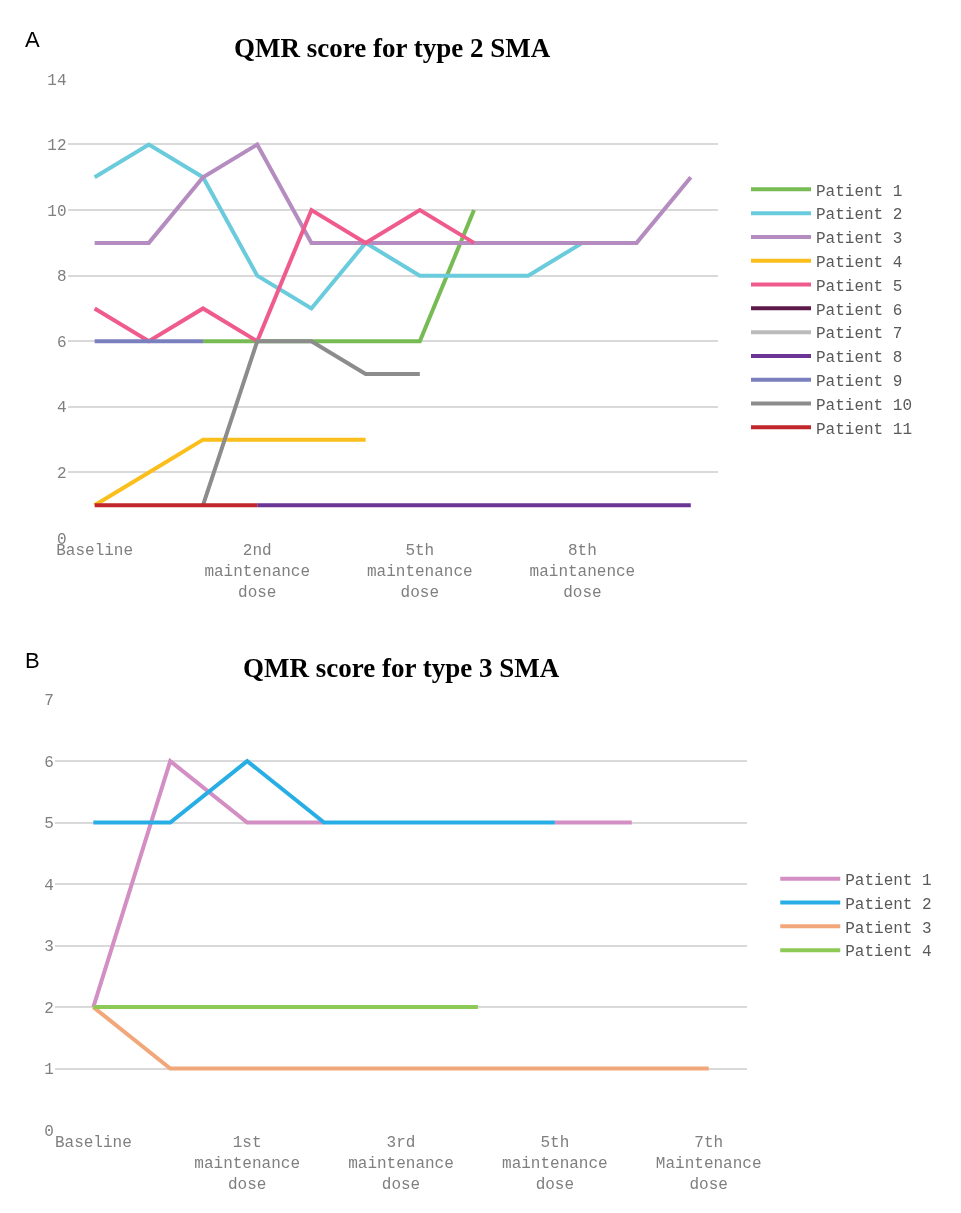 This screenshot has width=961, height=1213. What do you see at coordinates (61, 277) in the screenshot?
I see `y-tick-label: 8` at bounding box center [61, 277].